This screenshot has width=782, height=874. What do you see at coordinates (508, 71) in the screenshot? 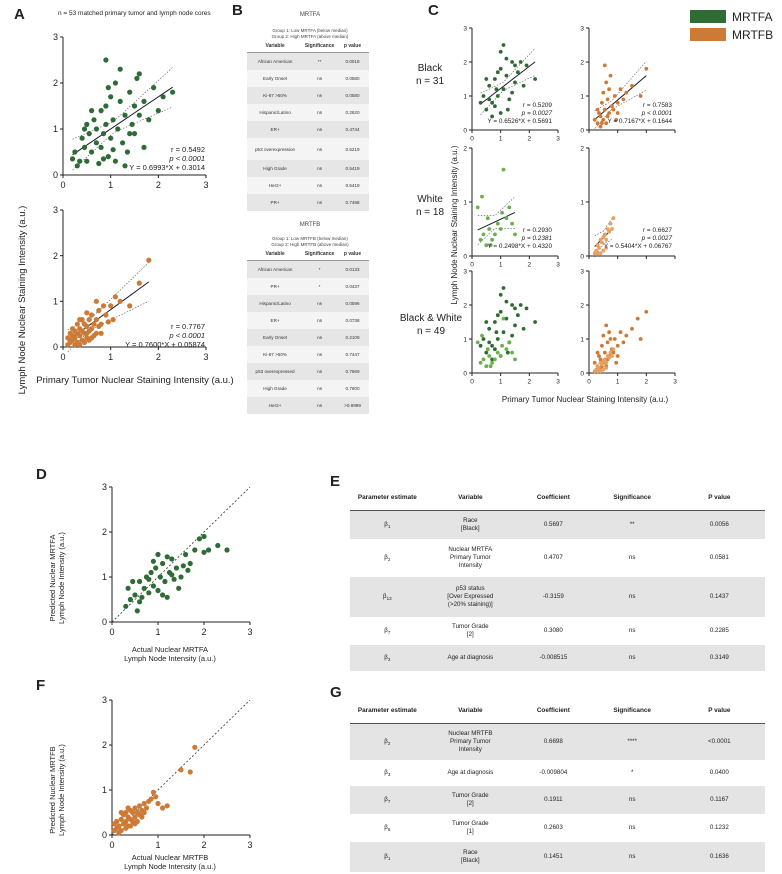
I see `ci-upper` at bounding box center [508, 71].